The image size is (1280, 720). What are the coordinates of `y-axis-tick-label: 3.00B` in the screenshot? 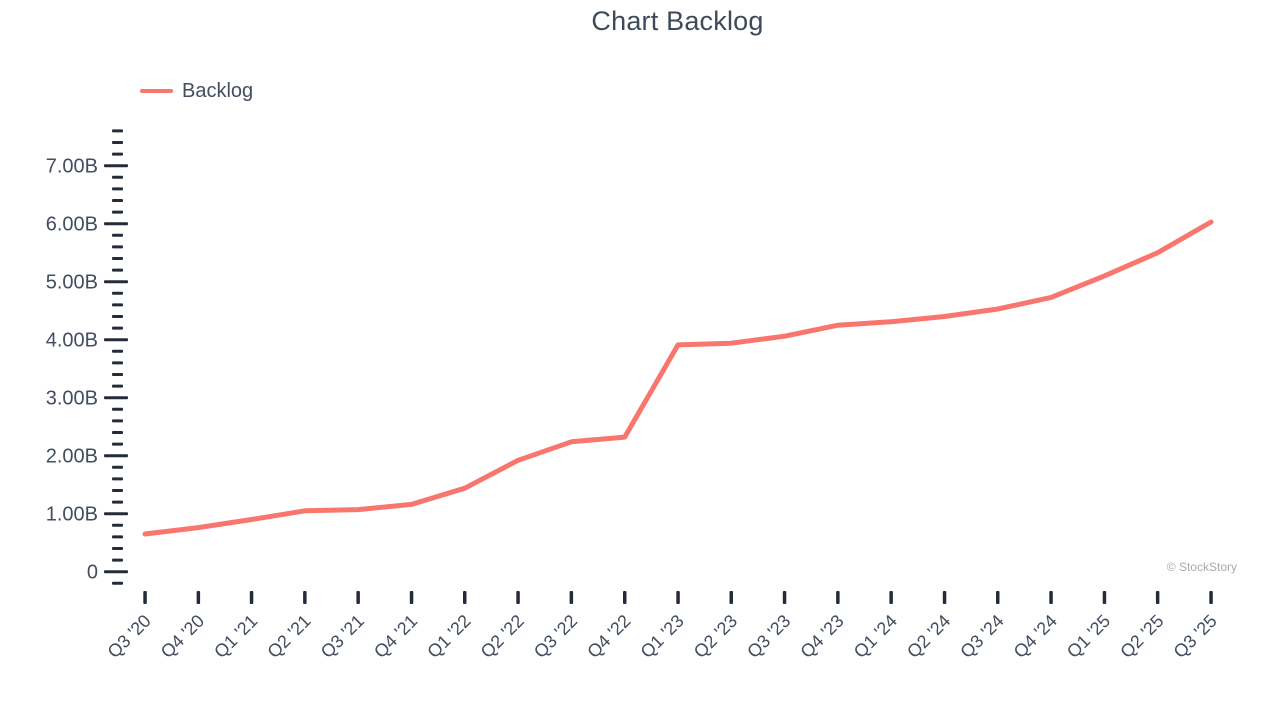 It's located at (72, 399).